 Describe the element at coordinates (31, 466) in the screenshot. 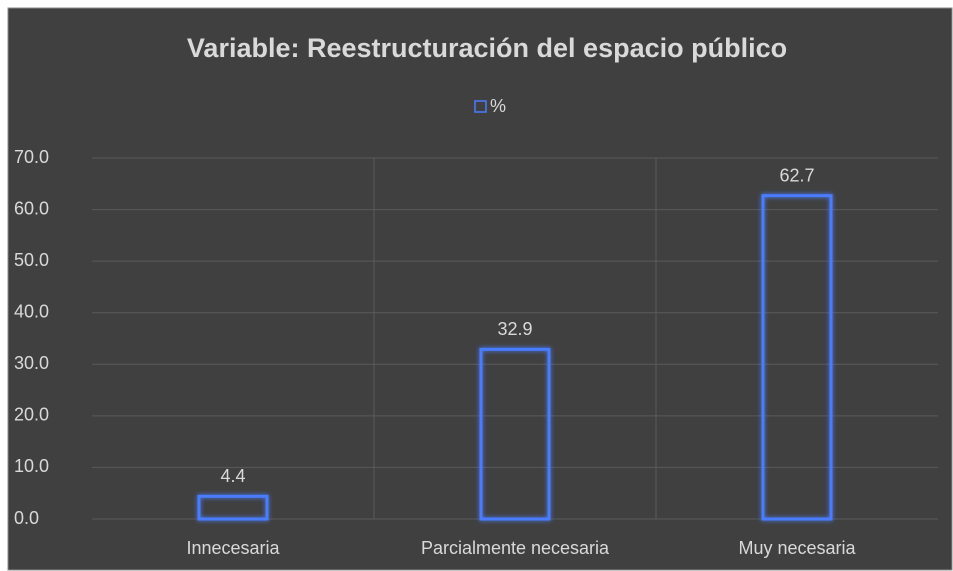

I see `y-tick-label: 10.0` at that location.